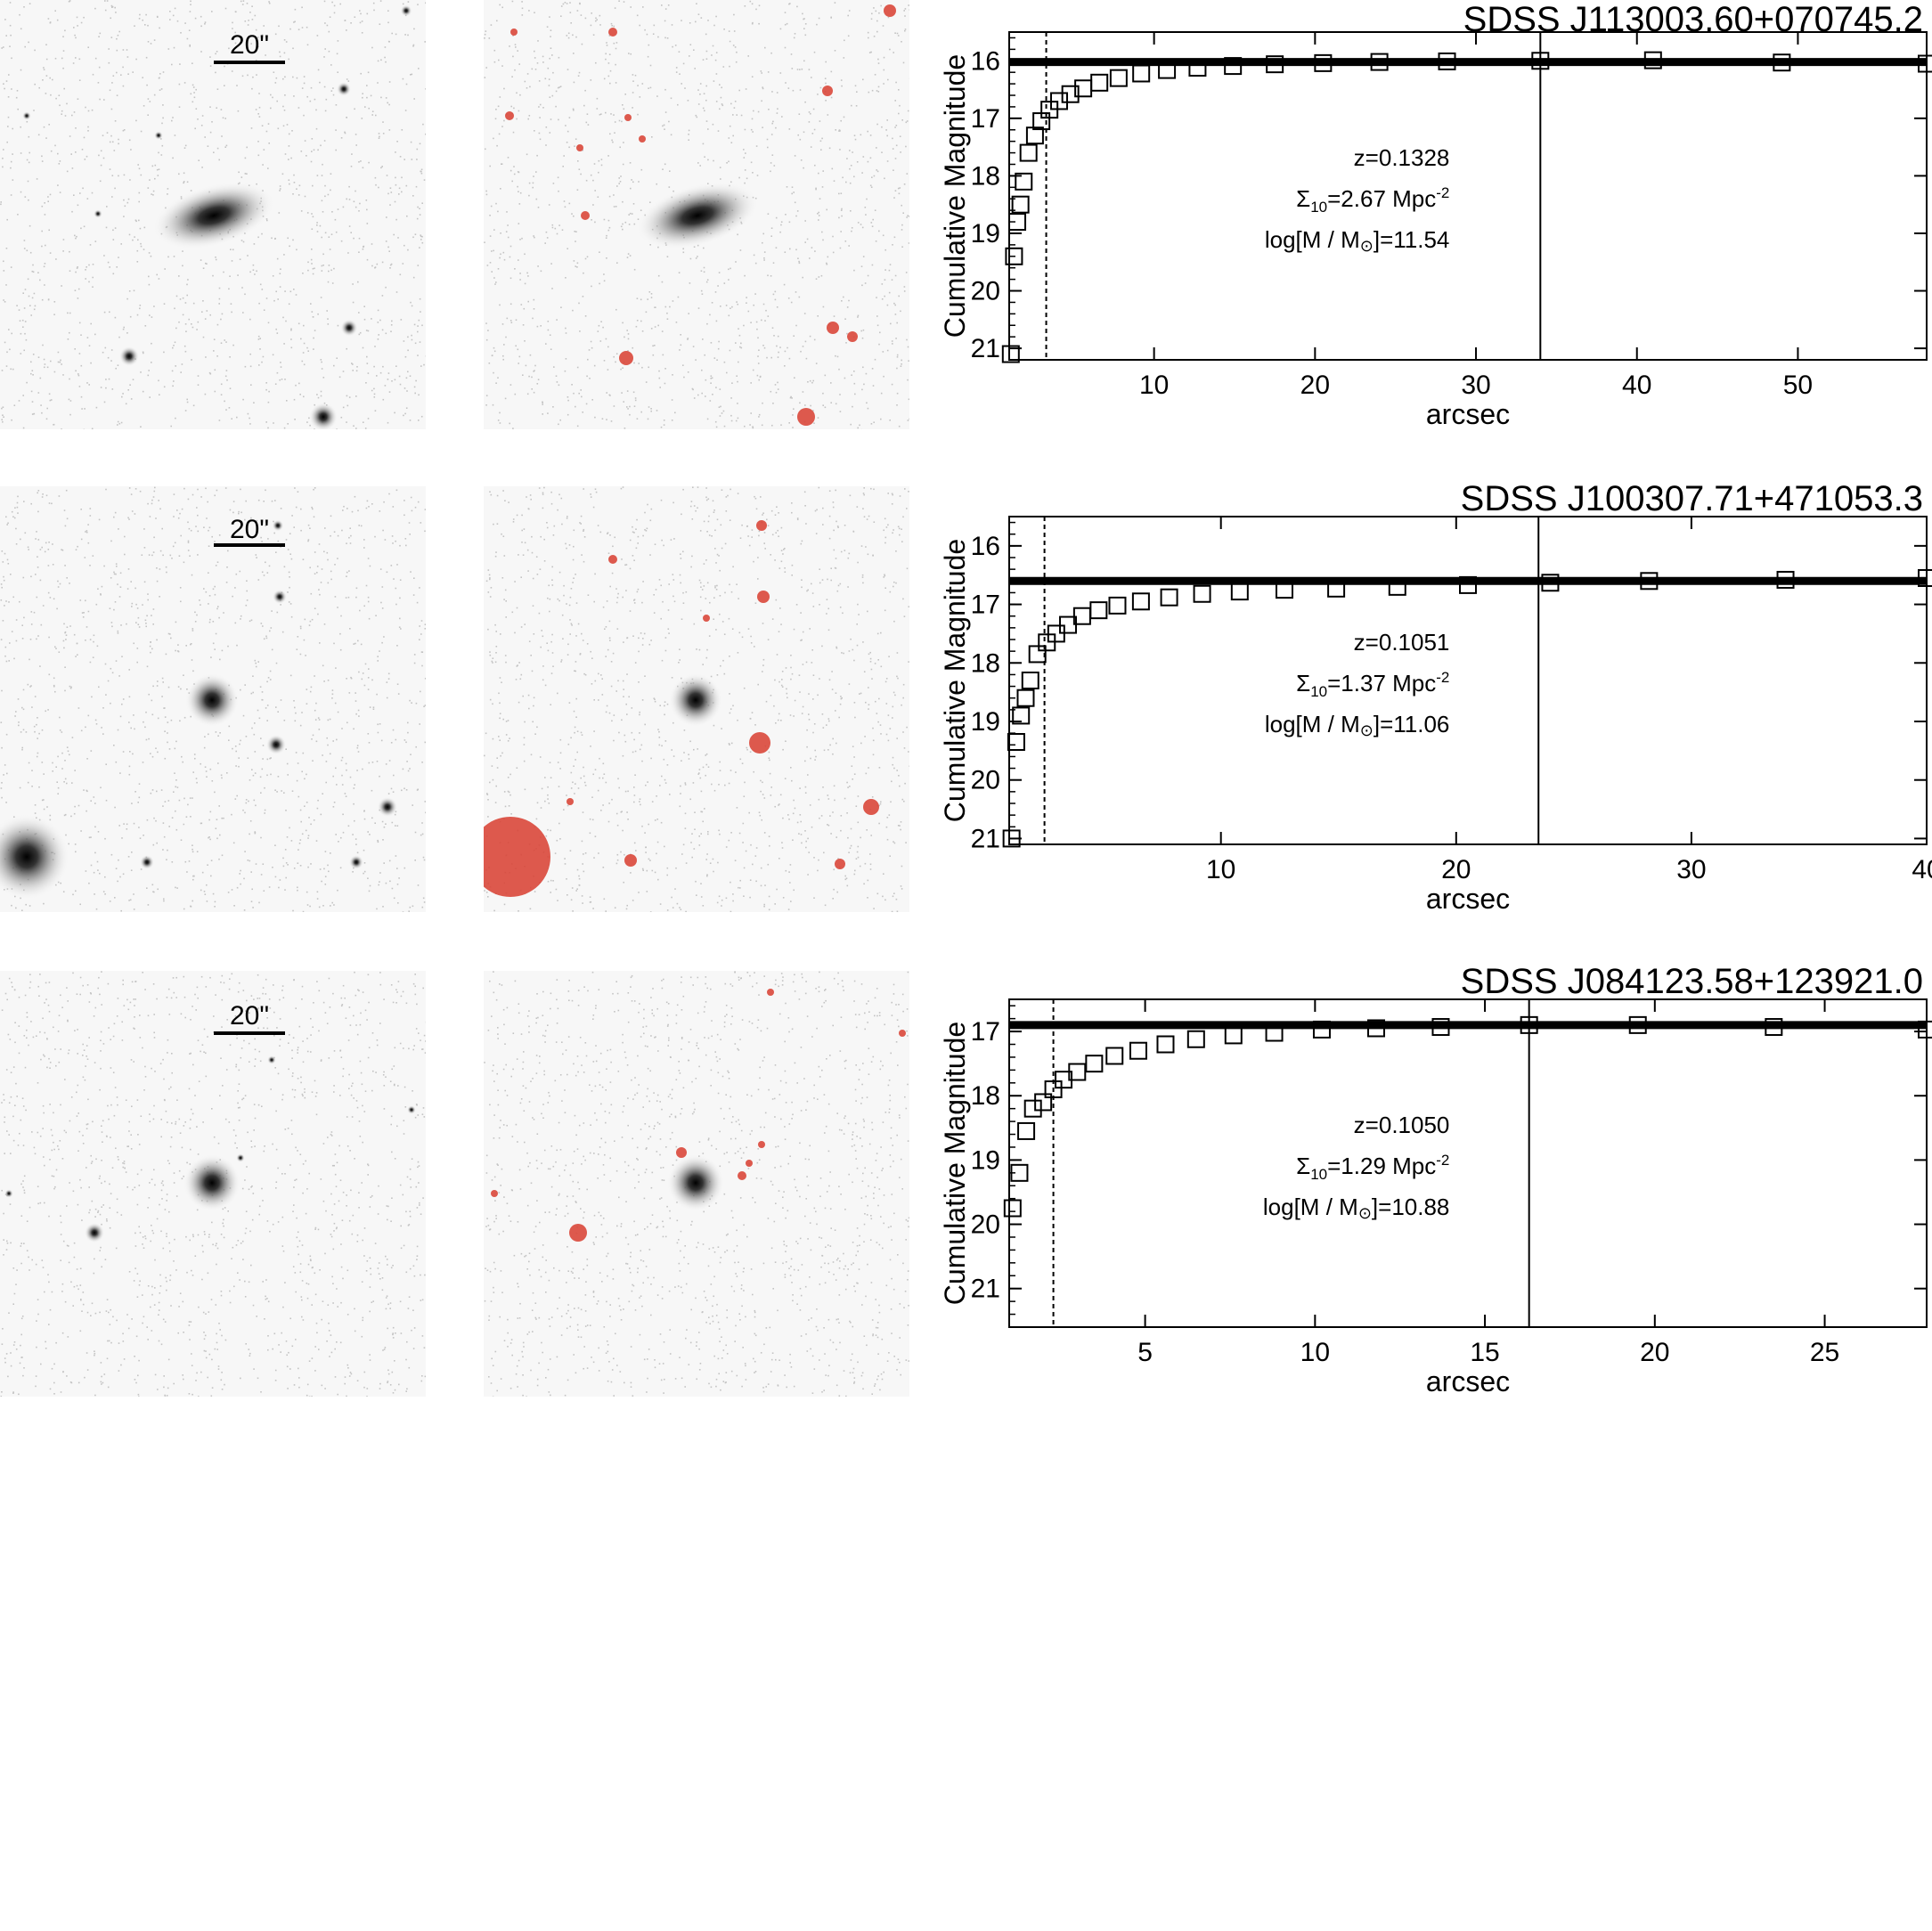 The width and height of the screenshot is (1932, 1931). What do you see at coordinates (1382, 198) in the screenshot?
I see `sigma-value: =2.67 Mpc` at bounding box center [1382, 198].